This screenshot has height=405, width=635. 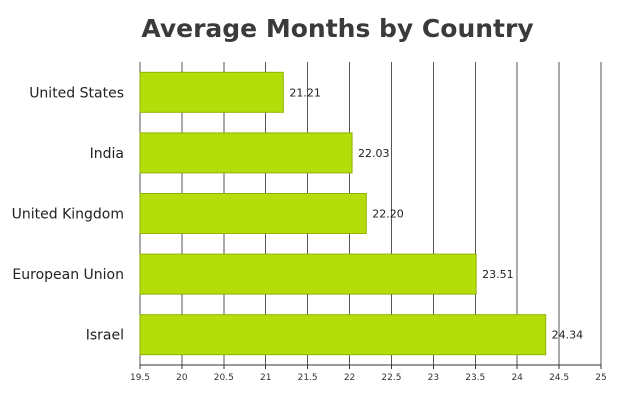 What do you see at coordinates (498, 274) in the screenshot?
I see `value-label: 23.51` at bounding box center [498, 274].